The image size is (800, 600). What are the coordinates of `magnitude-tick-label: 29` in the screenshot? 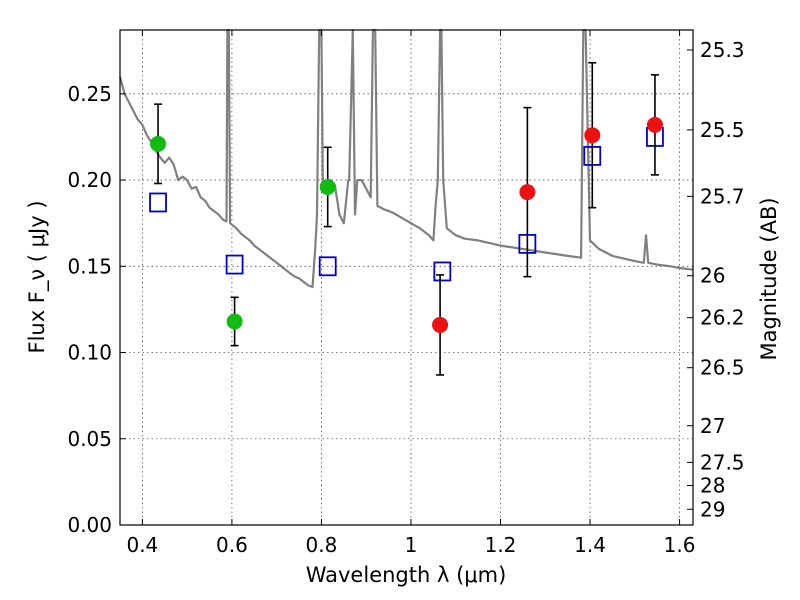 It's located at (712, 509).